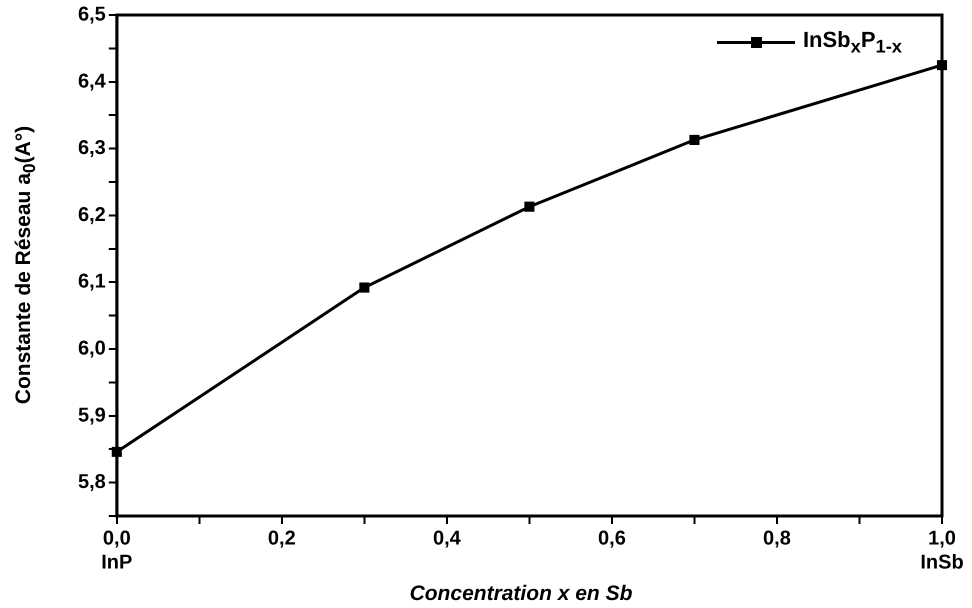 The image size is (972, 608). What do you see at coordinates (852, 42) in the screenshot?
I see `legend-label: InSb$_{x}$P$_{1-x}$` at bounding box center [852, 42].